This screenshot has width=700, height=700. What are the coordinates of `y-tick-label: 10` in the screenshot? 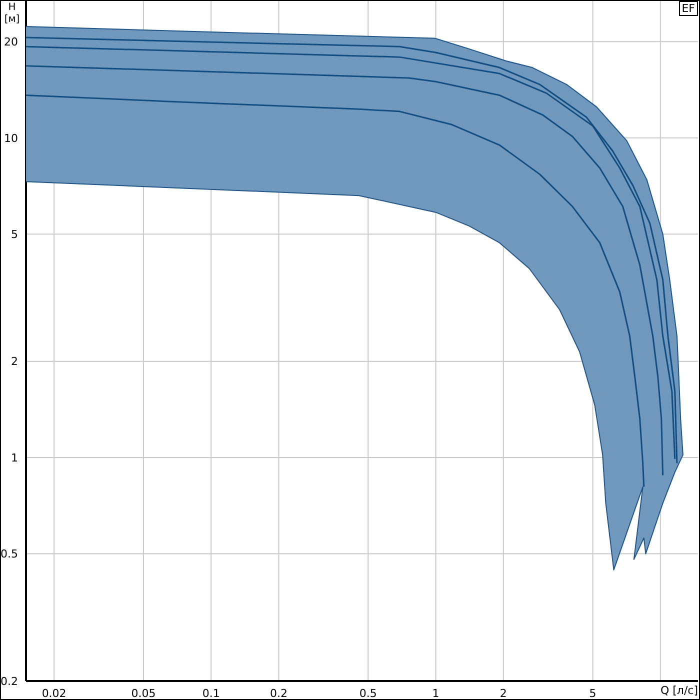 It's located at (11, 138).